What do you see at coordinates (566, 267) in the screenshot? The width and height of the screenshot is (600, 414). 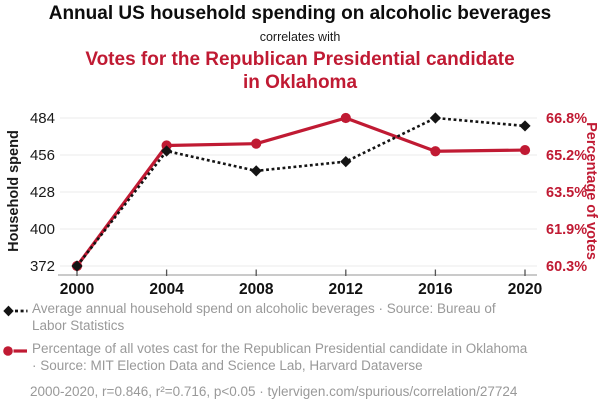 I see `right-tick-60.3%: 60.3%` at bounding box center [566, 267].